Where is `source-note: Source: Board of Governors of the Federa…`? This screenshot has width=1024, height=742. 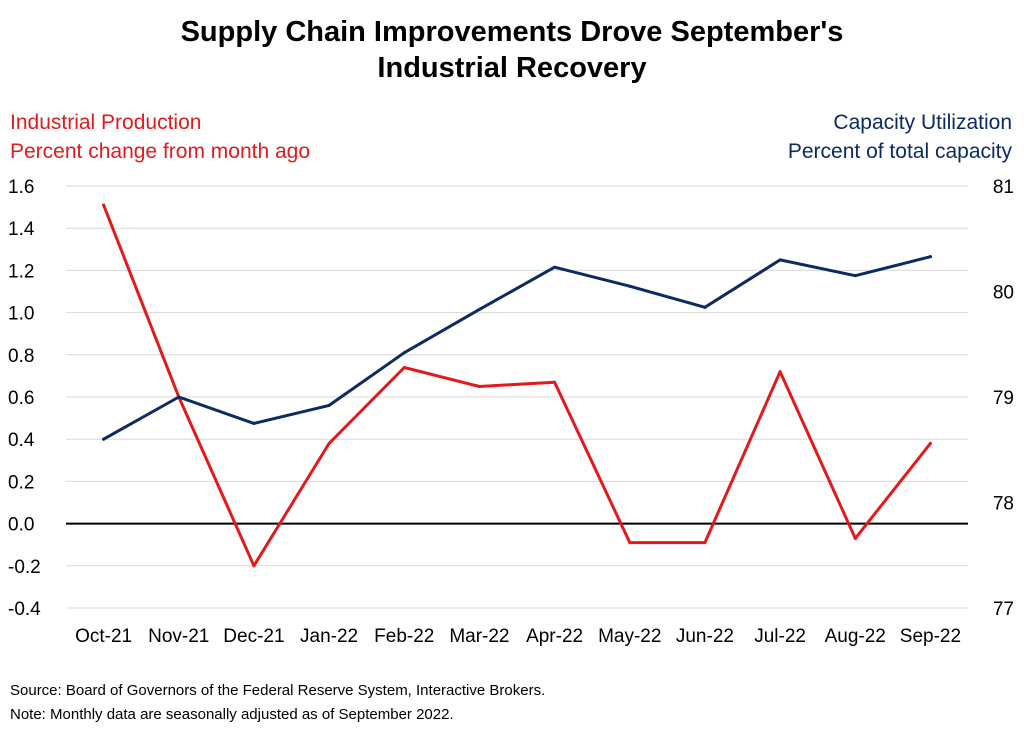 source-note: Source: Board of Governors of the Federa… is located at coordinates (278, 690).